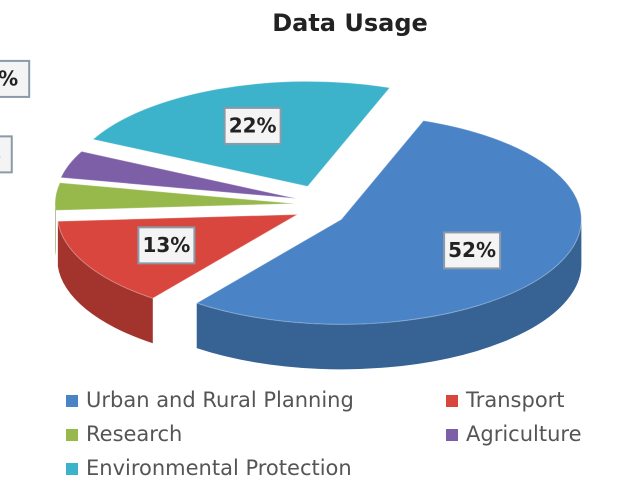  I want to click on data-label: 13%, so click(166, 245).